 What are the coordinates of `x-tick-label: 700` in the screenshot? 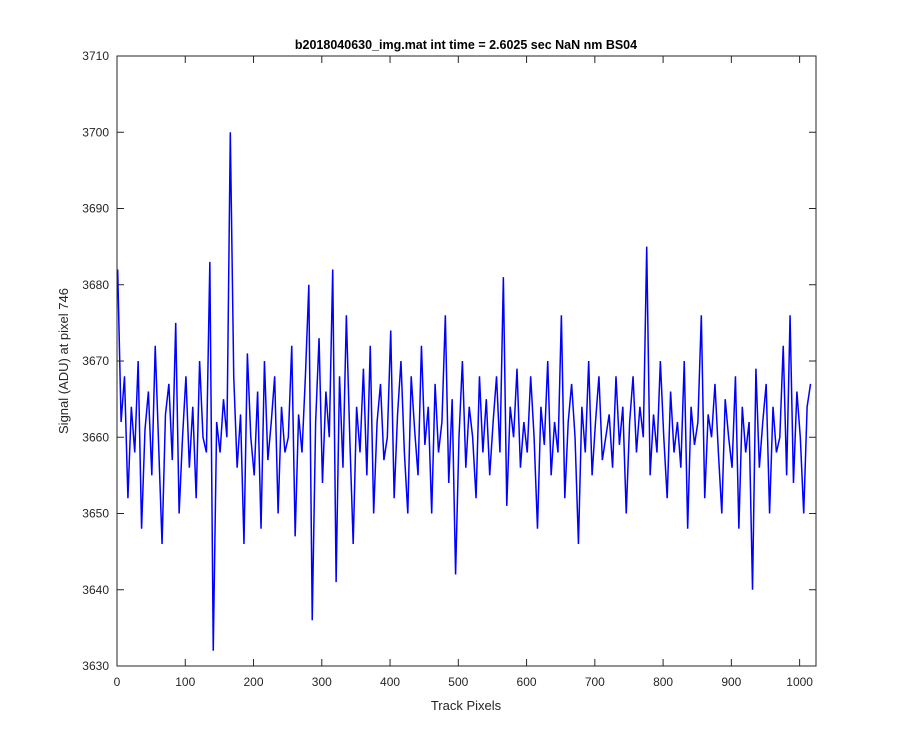 It's located at (595, 682).